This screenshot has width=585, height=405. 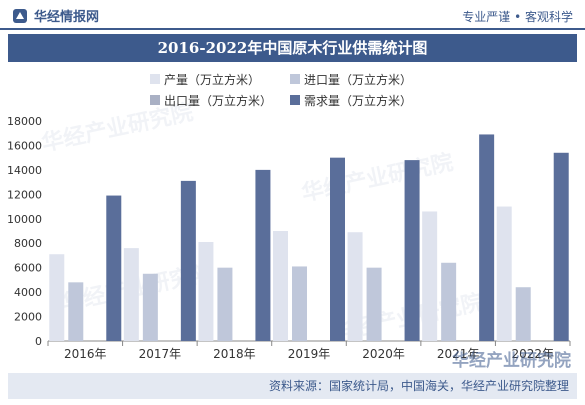 I want to click on bar-s2-c5, so click(x=374, y=304).